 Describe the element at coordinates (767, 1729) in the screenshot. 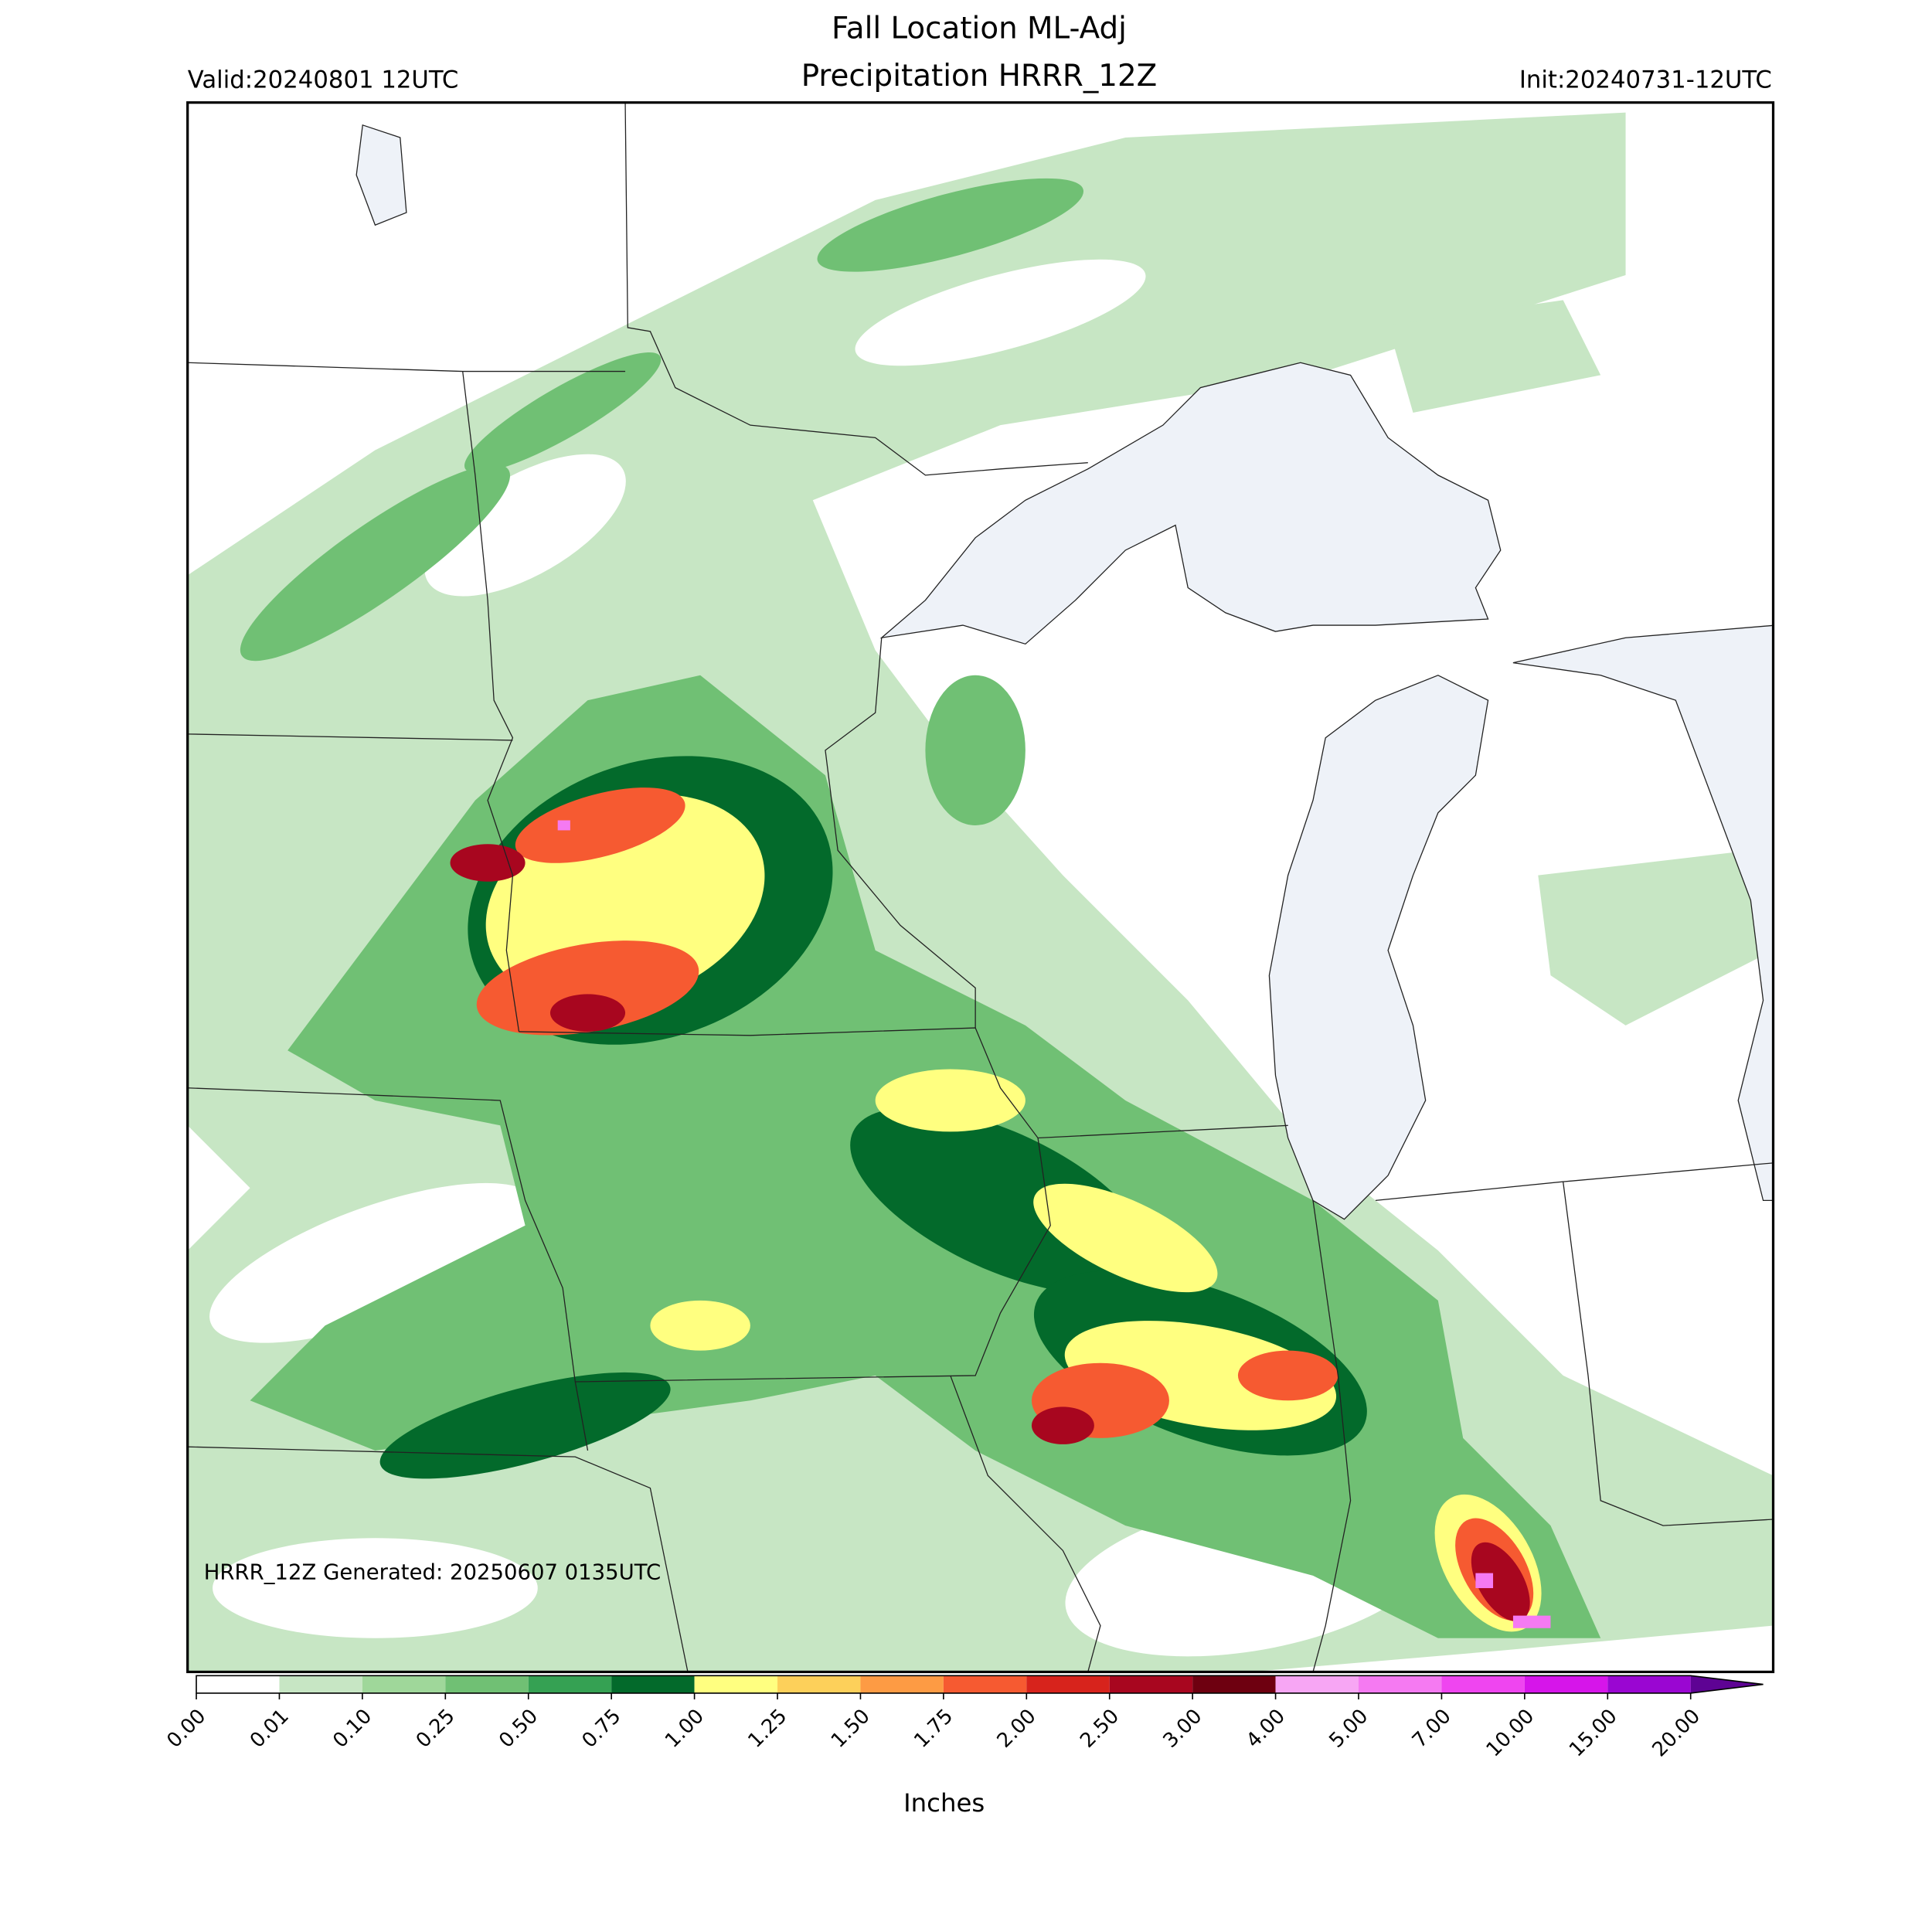

I see `colorbar-tick-label: 1.25` at that location.